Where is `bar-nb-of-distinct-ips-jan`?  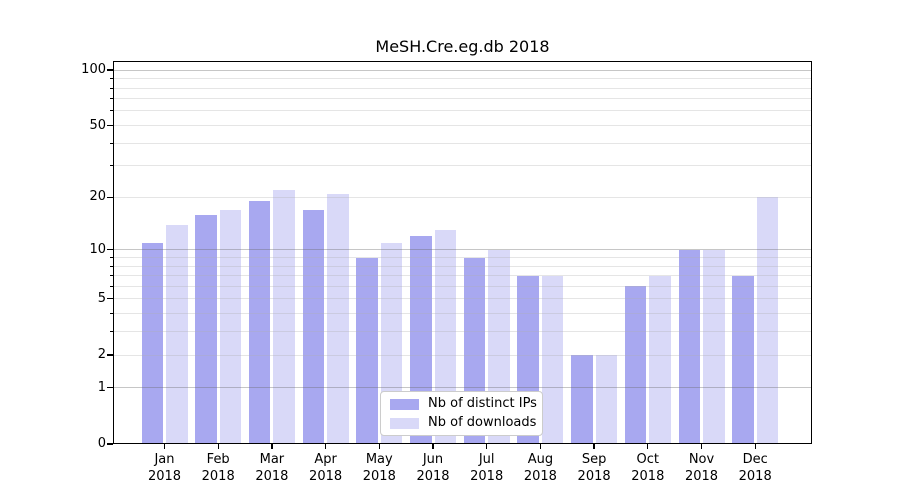
bar-nb-of-distinct-ips-jan is located at coordinates (152, 343).